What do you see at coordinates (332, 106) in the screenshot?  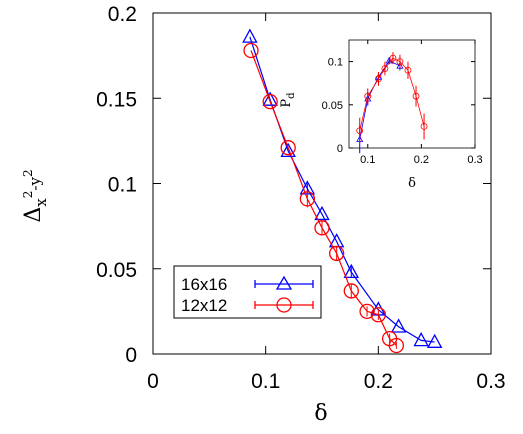 I see `inset-y-tick-label: 0.05` at bounding box center [332, 106].